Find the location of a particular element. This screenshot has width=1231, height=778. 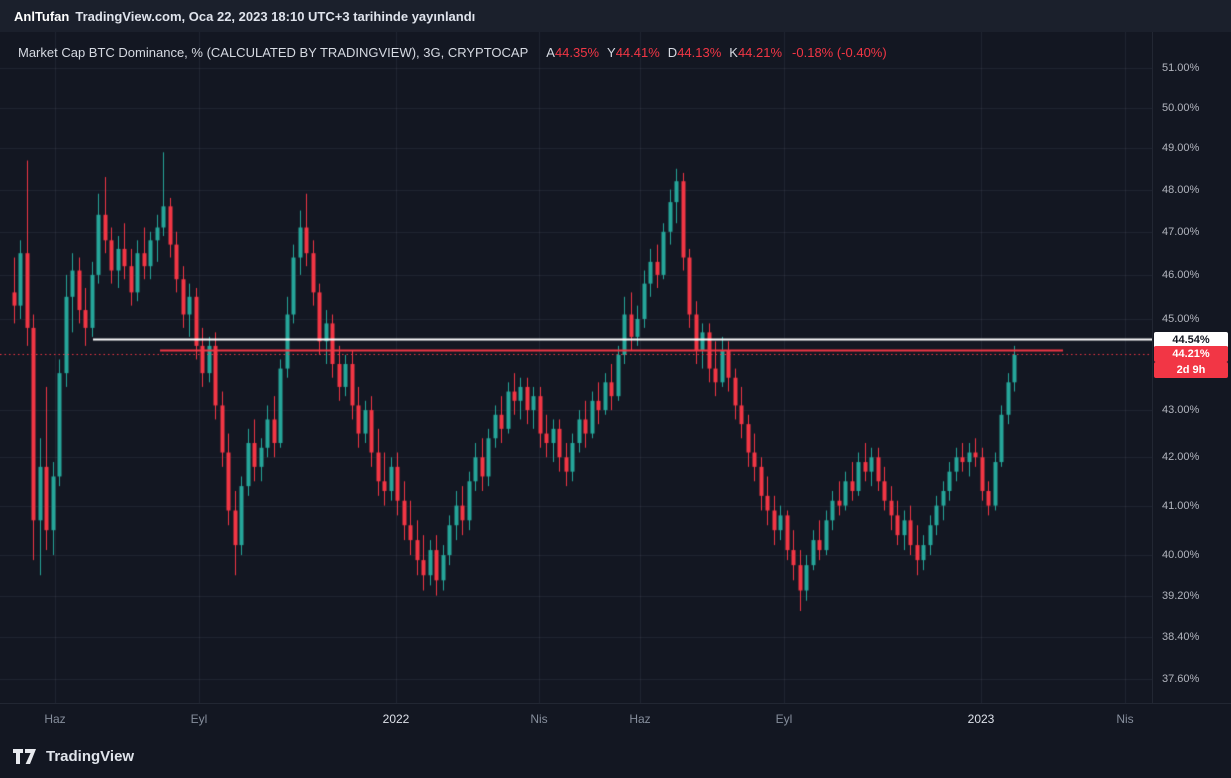

author-link: AnlTufan is located at coordinates (42, 16).